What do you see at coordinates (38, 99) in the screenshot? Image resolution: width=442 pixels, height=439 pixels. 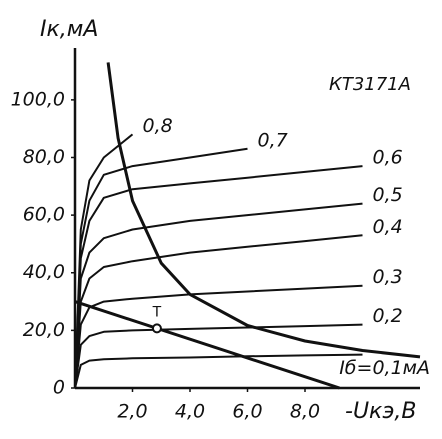 I see `y-tick-label: 100,0` at bounding box center [38, 99].